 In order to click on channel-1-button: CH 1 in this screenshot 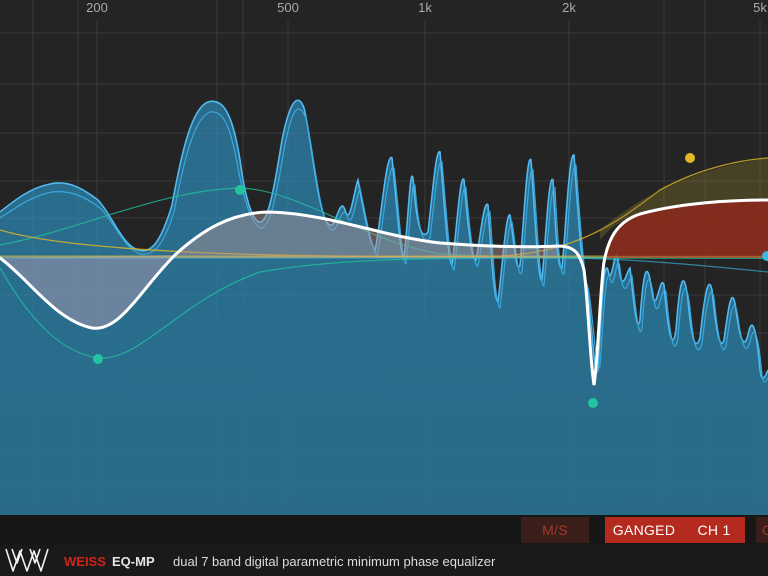, I will do `click(714, 530)`.